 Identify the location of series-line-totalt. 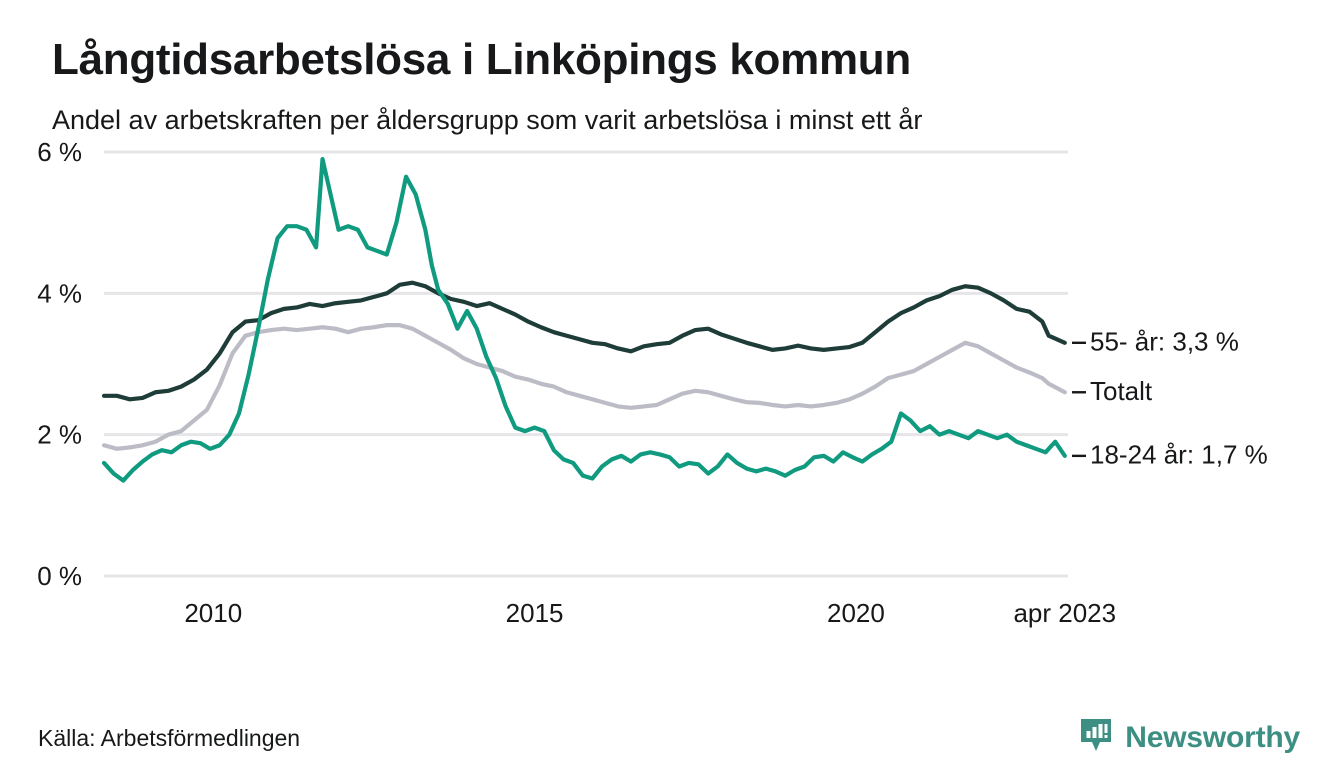
(584, 387).